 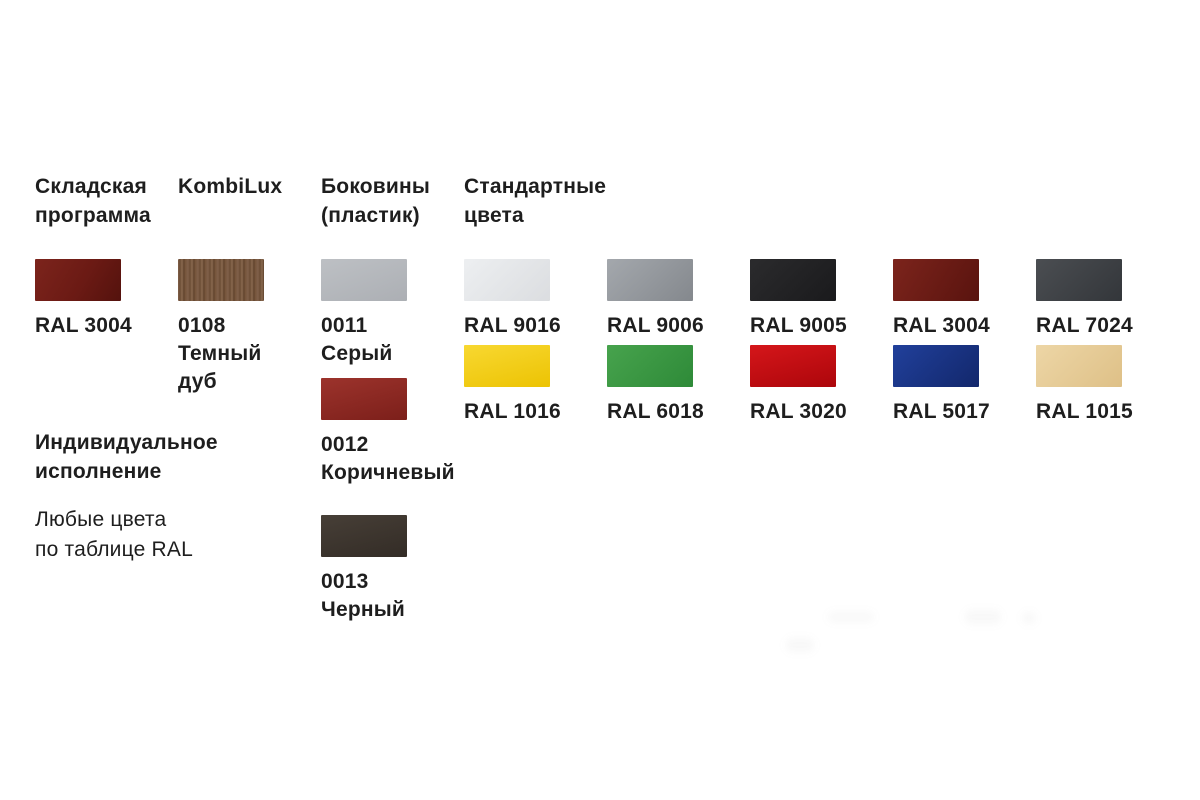 I want to click on swatch-label: 0013 Черный, so click(x=363, y=595).